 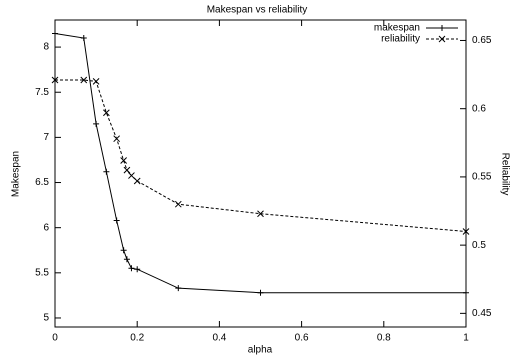 What do you see at coordinates (46, 227) in the screenshot?
I see `y-tick-label: 6` at bounding box center [46, 227].